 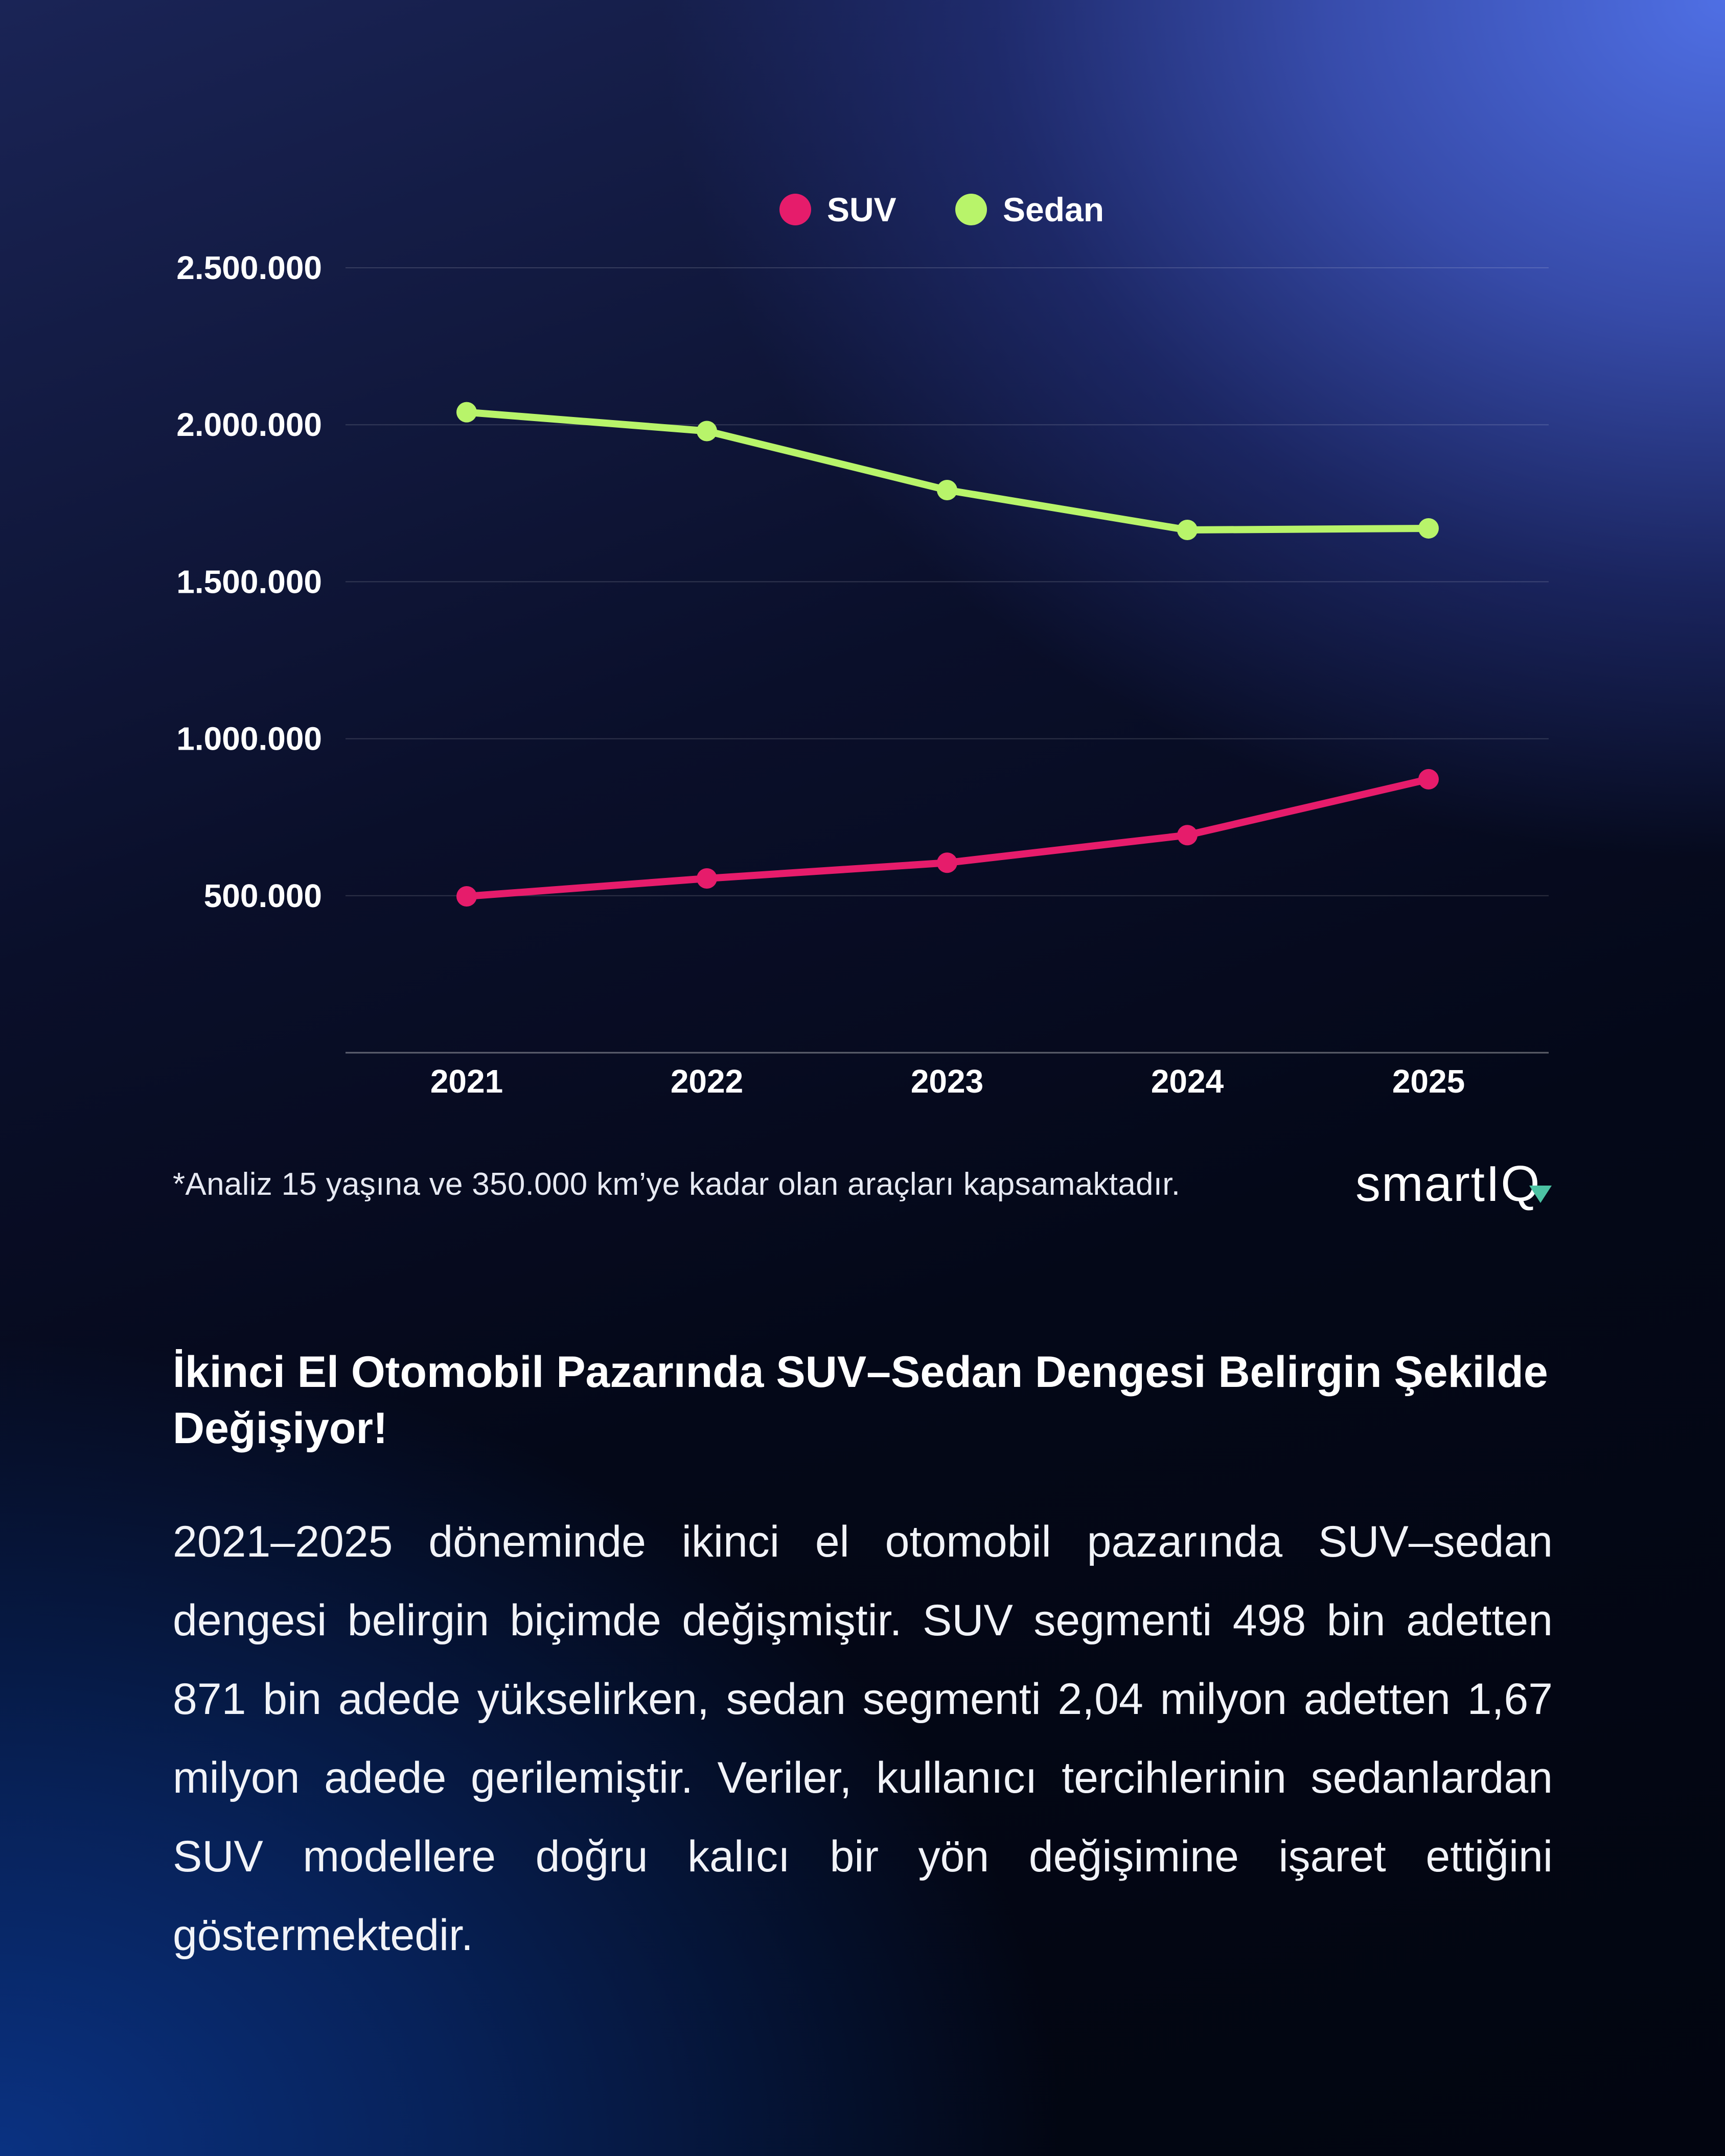 I want to click on y-tick-label: 1.500.000, so click(x=249, y=581).